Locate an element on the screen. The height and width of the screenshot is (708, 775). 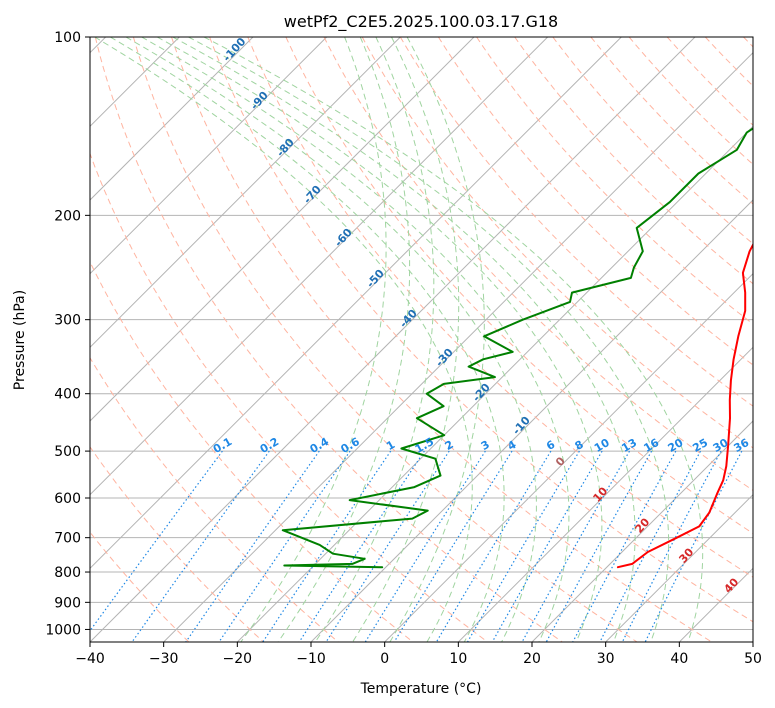
x-tick-label: 40 is located at coordinates (679, 659).